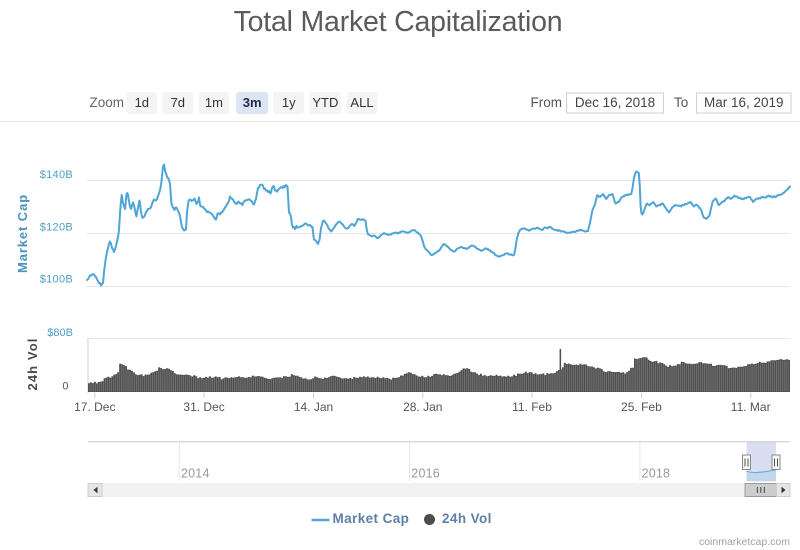 The image size is (800, 550). What do you see at coordinates (178, 102) in the screenshot?
I see `svg-text: 7d` at bounding box center [178, 102].